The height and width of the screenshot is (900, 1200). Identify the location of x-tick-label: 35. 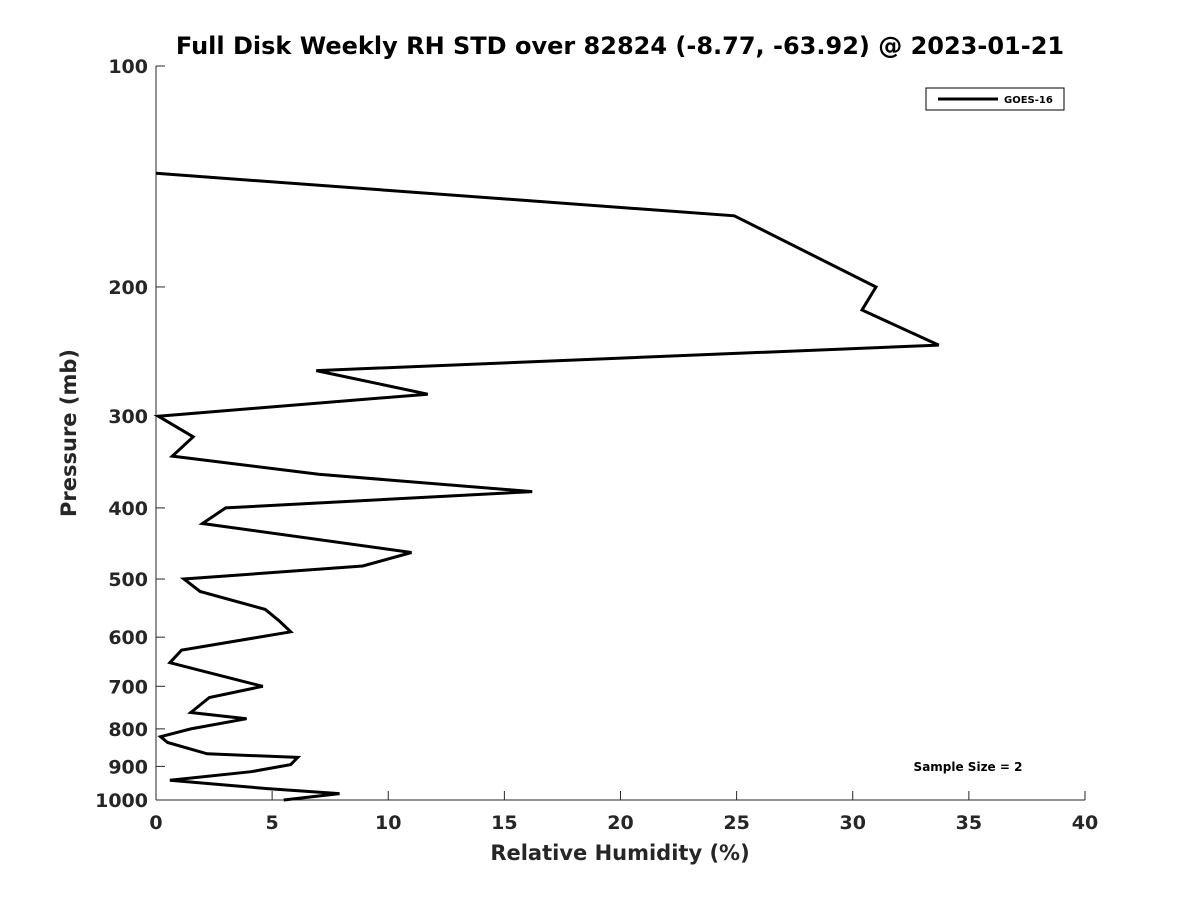
(969, 823).